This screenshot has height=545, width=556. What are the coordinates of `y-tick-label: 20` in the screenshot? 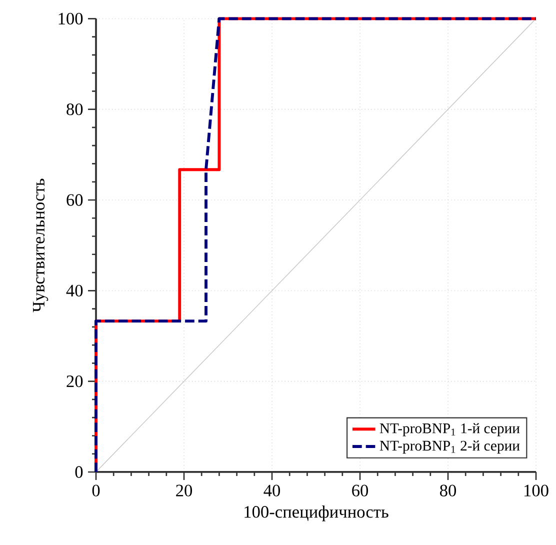 It's located at (74, 381).